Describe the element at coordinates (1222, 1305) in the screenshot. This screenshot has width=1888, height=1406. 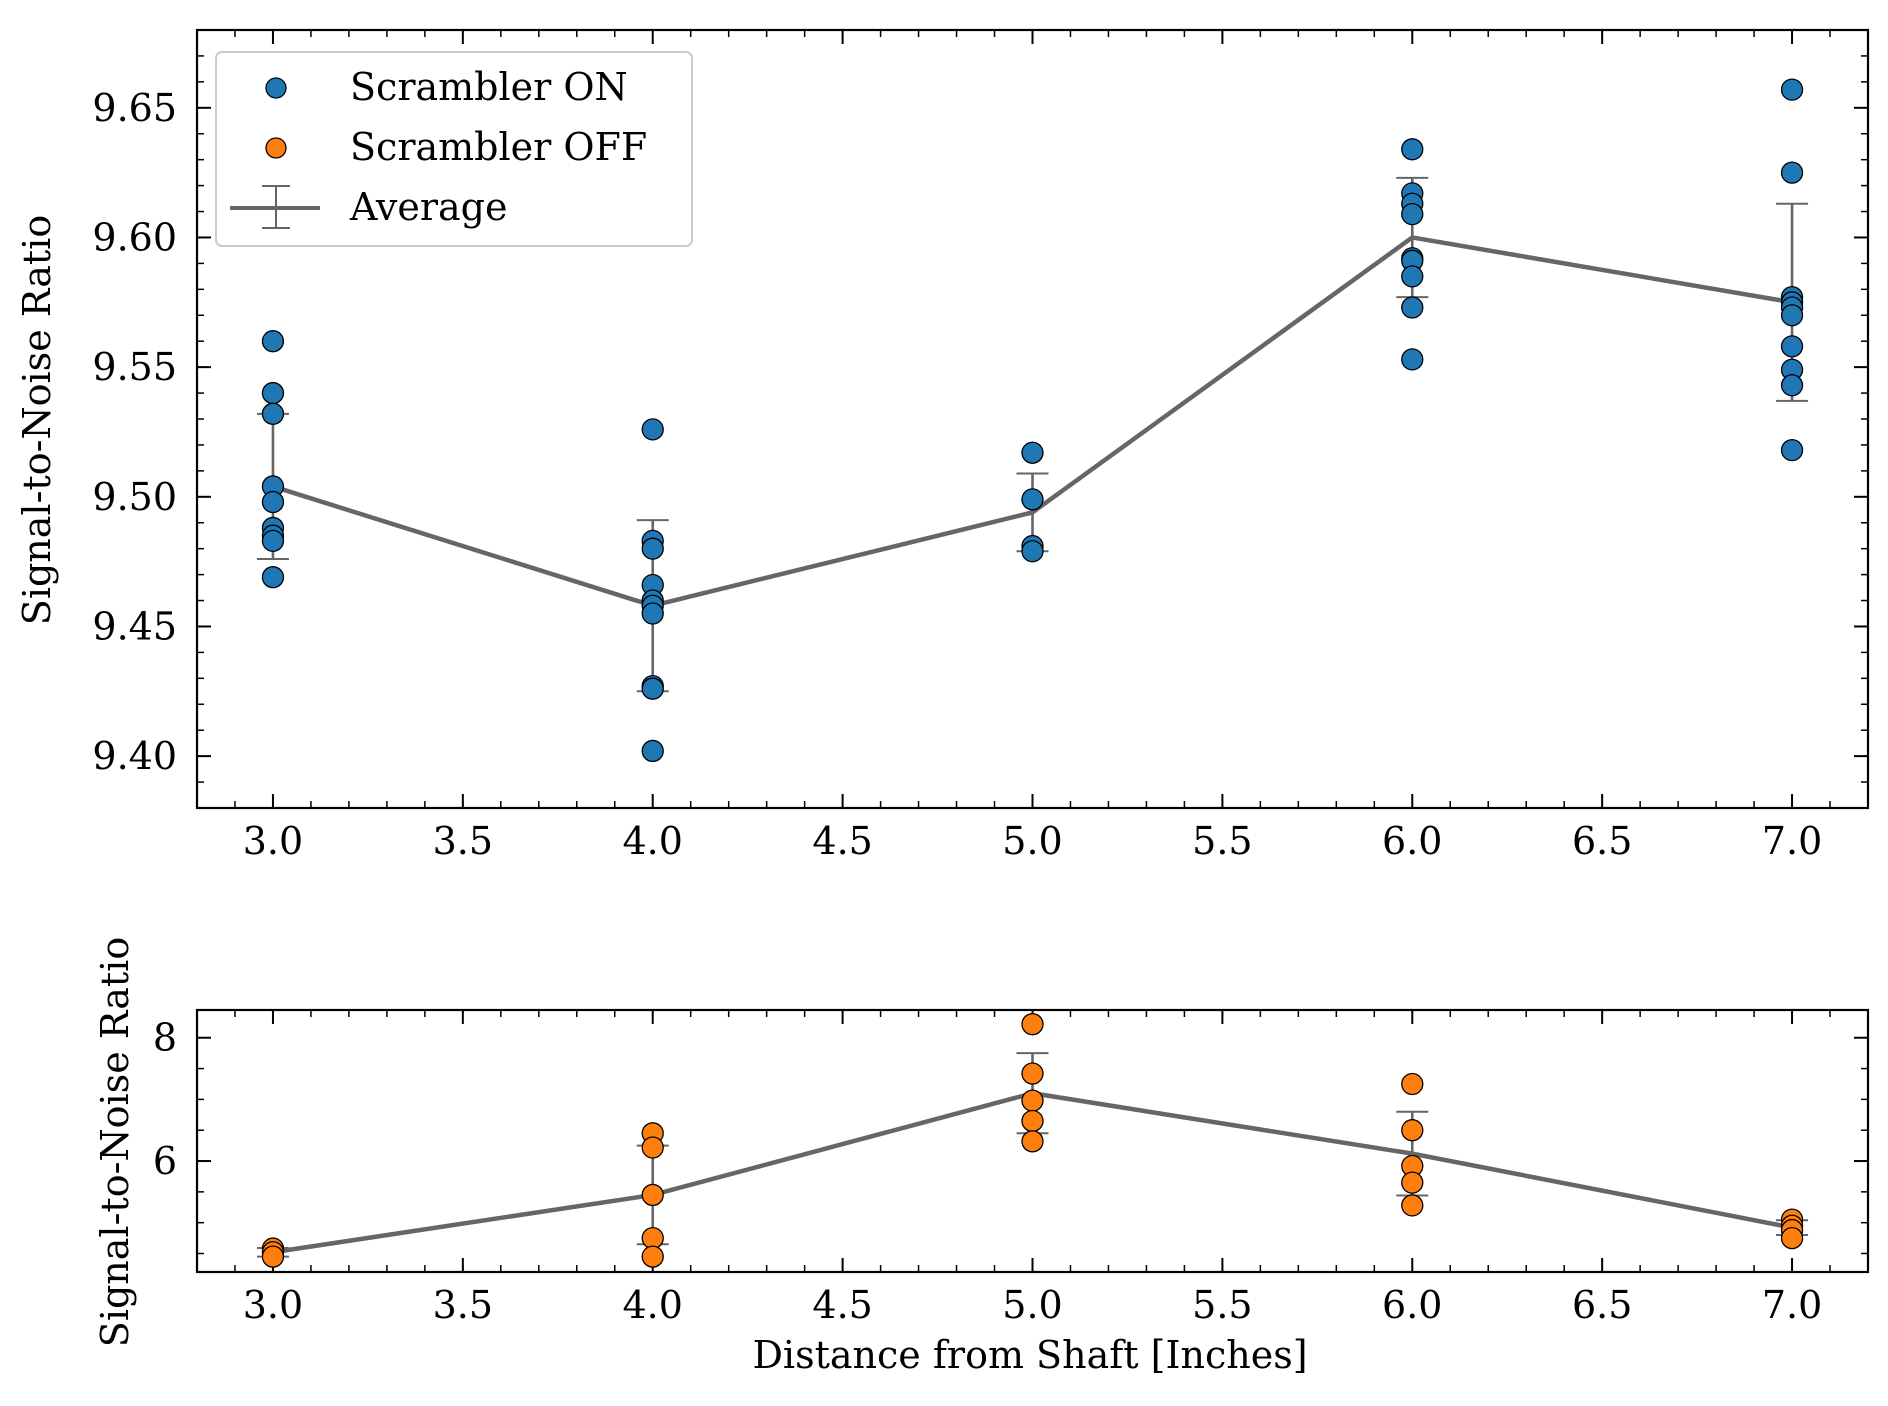
I see `bottom-x-tick-label: 5.5` at that location.